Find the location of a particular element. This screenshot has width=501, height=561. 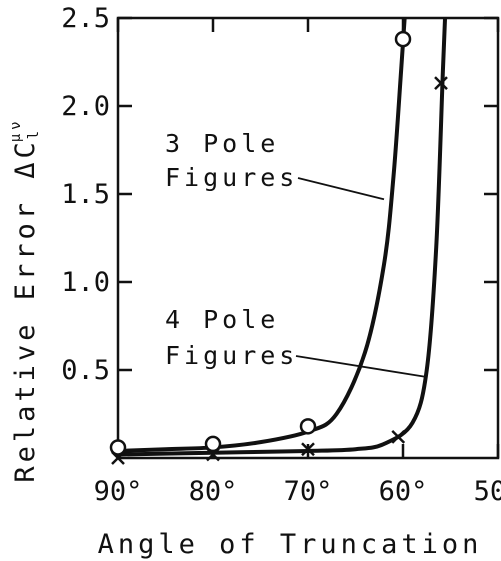

y-axis-label-superscript: μν is located at coordinates (16, 129).